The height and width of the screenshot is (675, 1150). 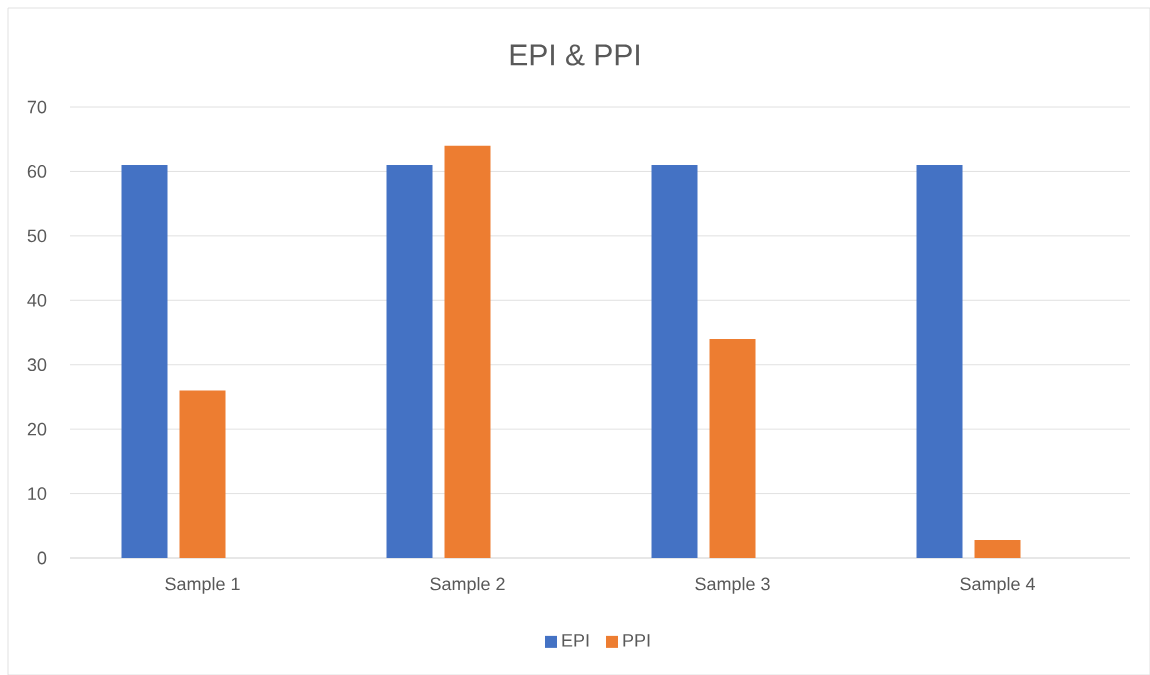 I want to click on x-tick-label: Sample 1, so click(x=202, y=585).